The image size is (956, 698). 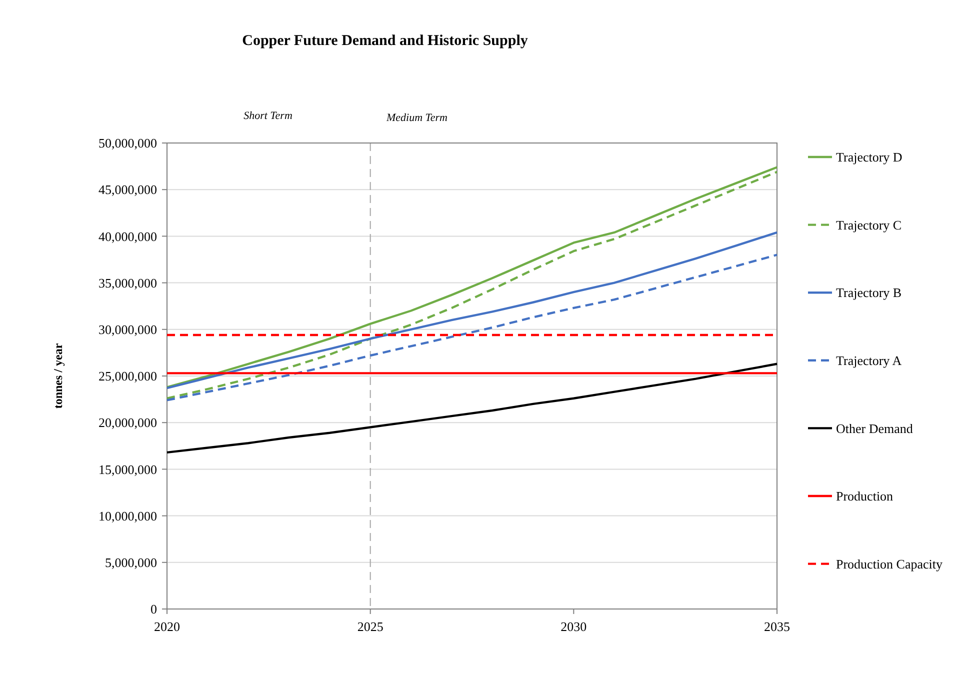 What do you see at coordinates (58, 375) in the screenshot?
I see `y-axis-title: tonnes / year` at bounding box center [58, 375].